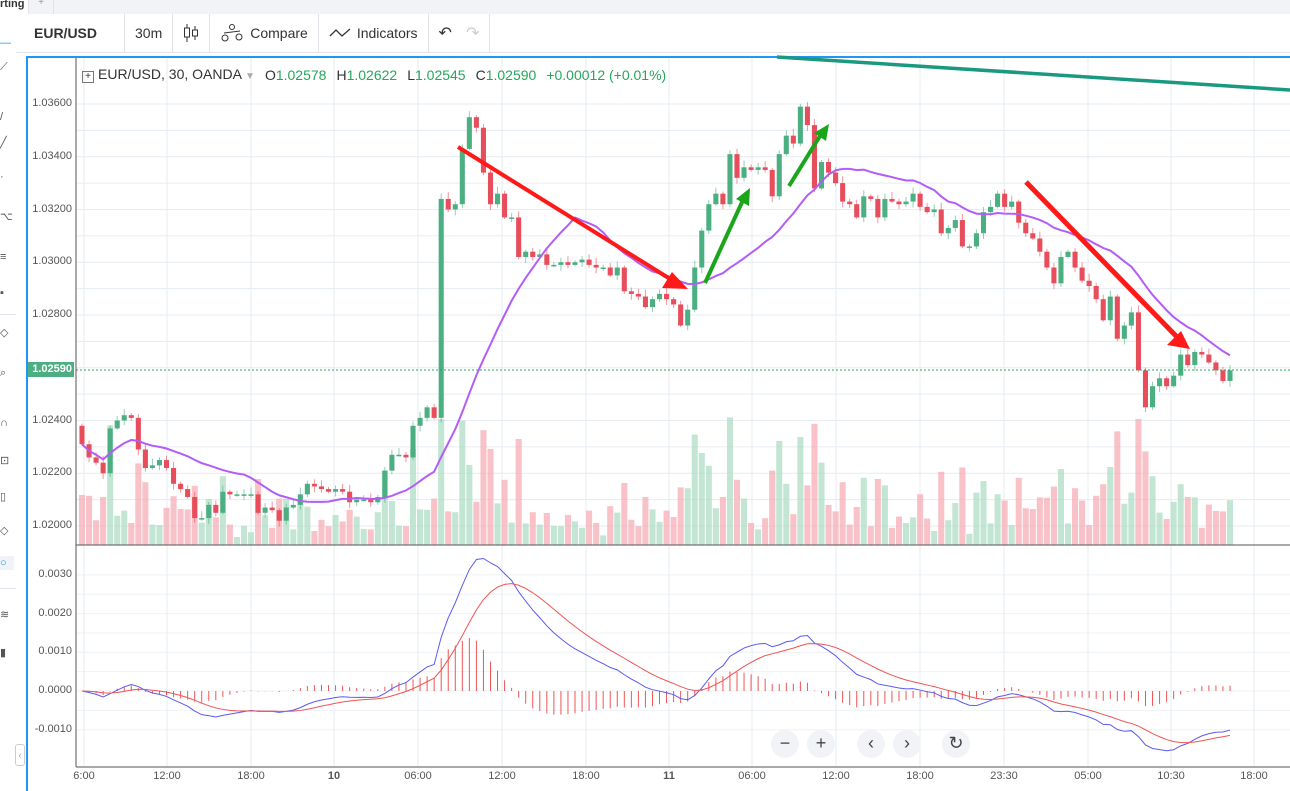 This screenshot has width=1290, height=791. I want to click on symbol-search-button: EUR/USD, so click(70, 33).